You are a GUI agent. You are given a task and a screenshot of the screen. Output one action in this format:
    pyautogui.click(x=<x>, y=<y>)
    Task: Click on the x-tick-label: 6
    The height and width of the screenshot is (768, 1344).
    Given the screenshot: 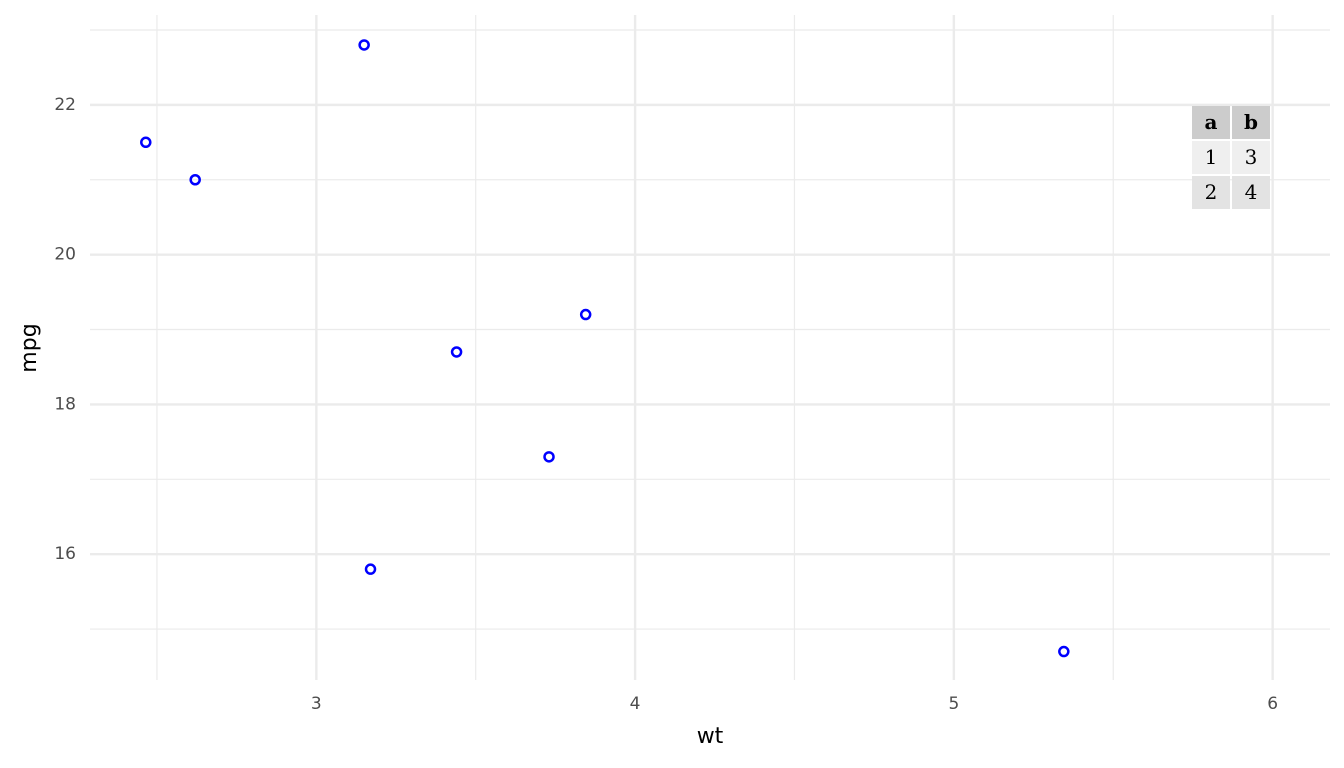 What is the action you would take?
    pyautogui.click(x=1272, y=704)
    